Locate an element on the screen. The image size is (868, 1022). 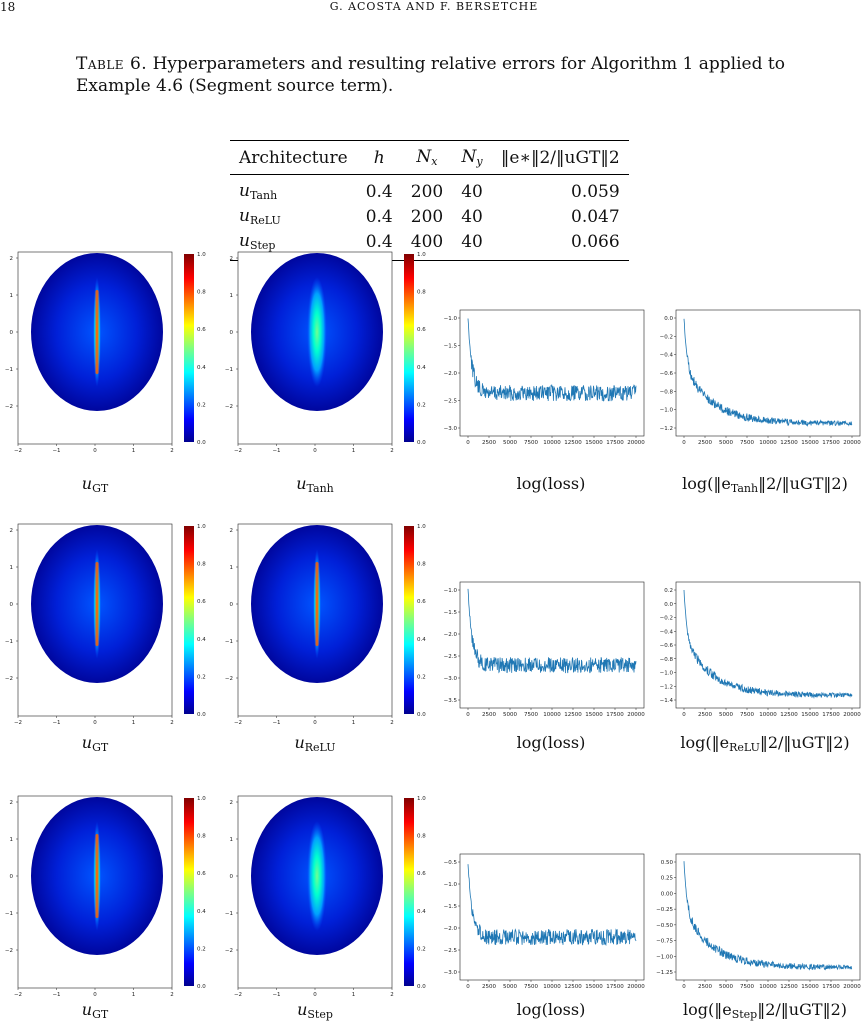
model-label-sub: ReLU is located at coordinates (320, 747).